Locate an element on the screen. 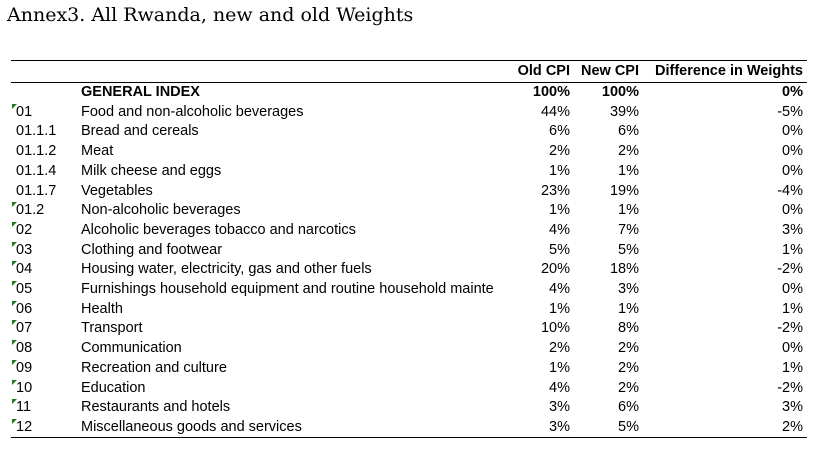 This screenshot has width=824, height=453. table-row: 01.1.1 Bread and cereals 6% 6% 0% is located at coordinates (409, 132).